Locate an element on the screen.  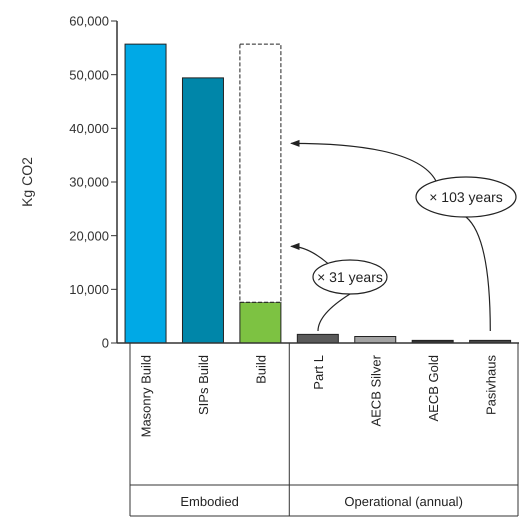
x-tick-label: Part L is located at coordinates (318, 372).